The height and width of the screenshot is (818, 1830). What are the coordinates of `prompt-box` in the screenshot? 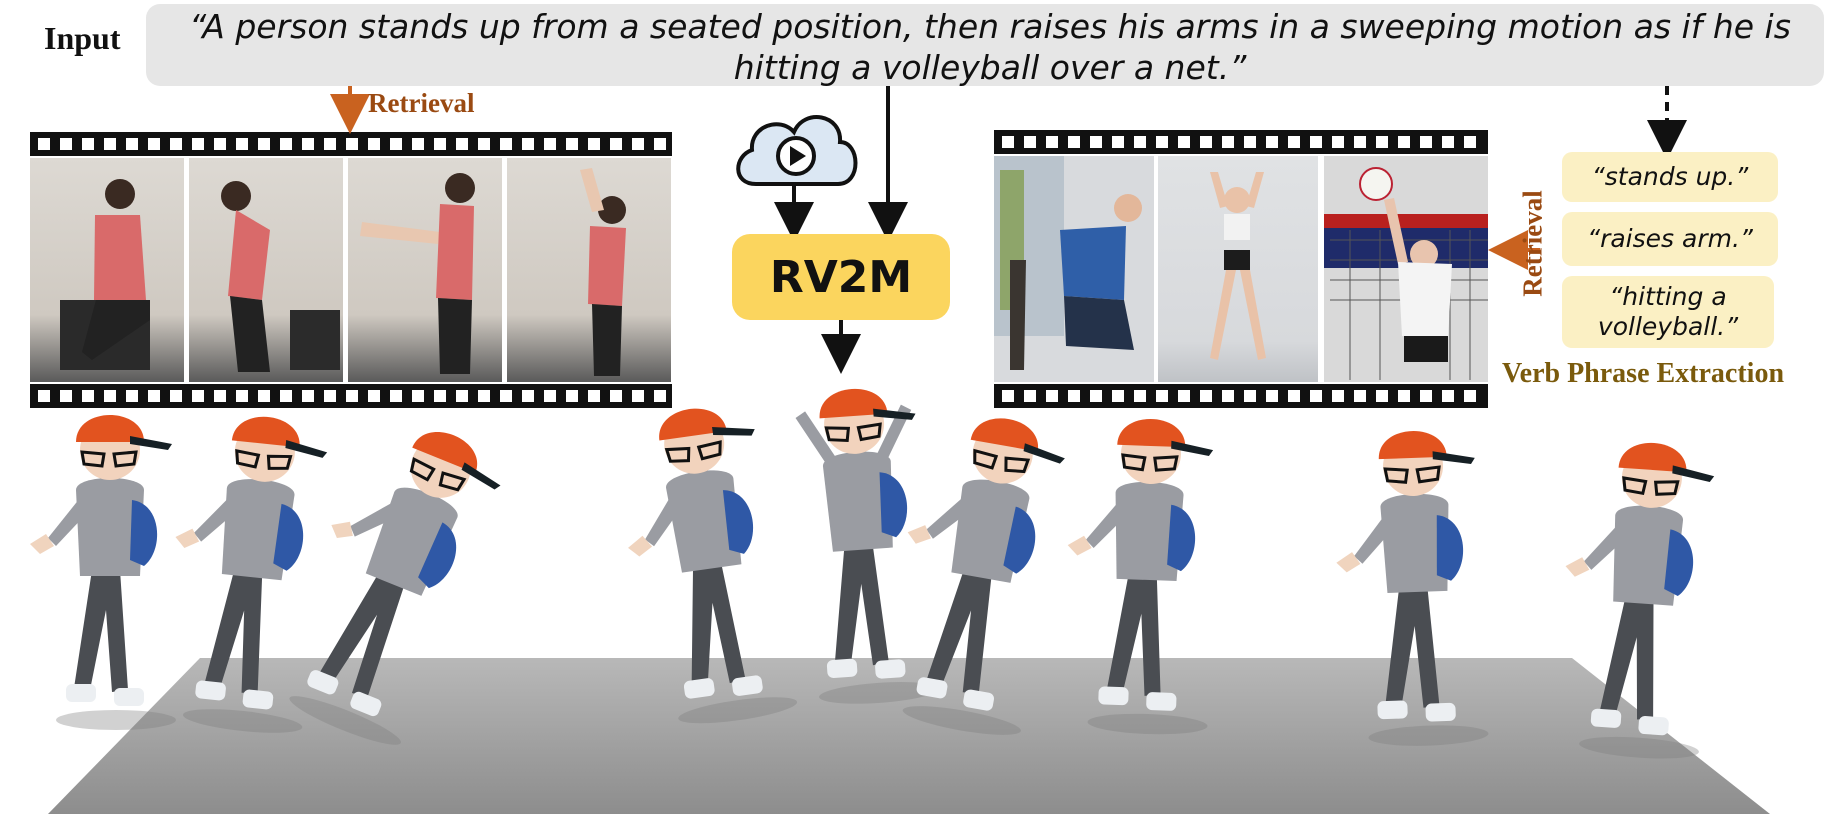 It's located at (985, 45).